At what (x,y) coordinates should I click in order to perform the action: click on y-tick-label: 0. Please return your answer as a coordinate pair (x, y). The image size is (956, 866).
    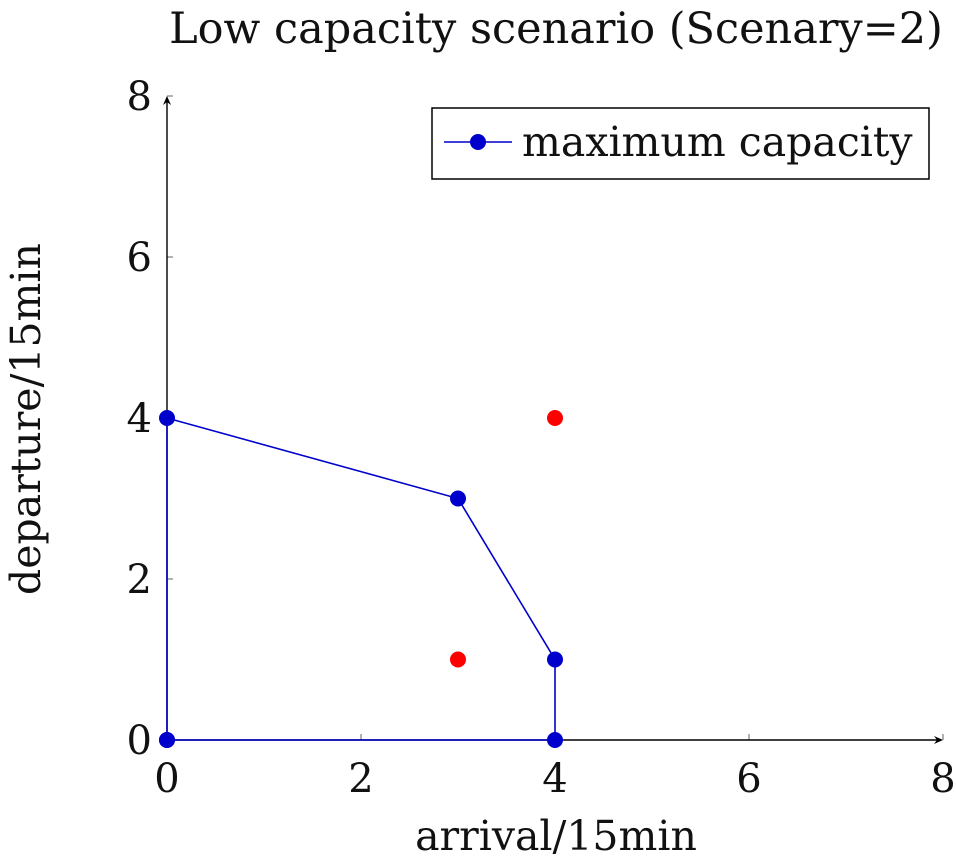
    Looking at the image, I should click on (139, 741).